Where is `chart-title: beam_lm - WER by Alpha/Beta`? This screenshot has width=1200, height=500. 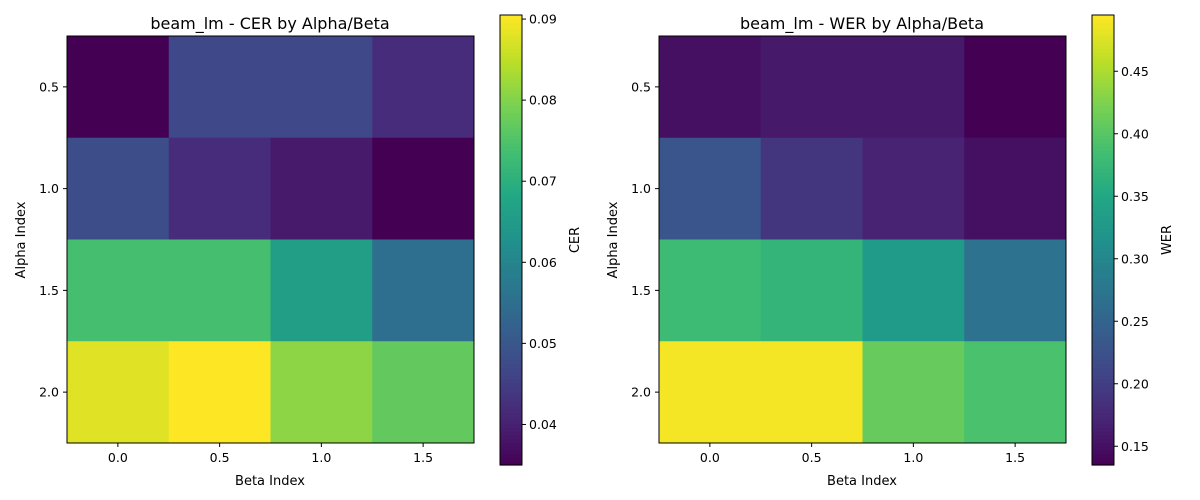
chart-title: beam_lm - WER by Alpha/Beta is located at coordinates (862, 24).